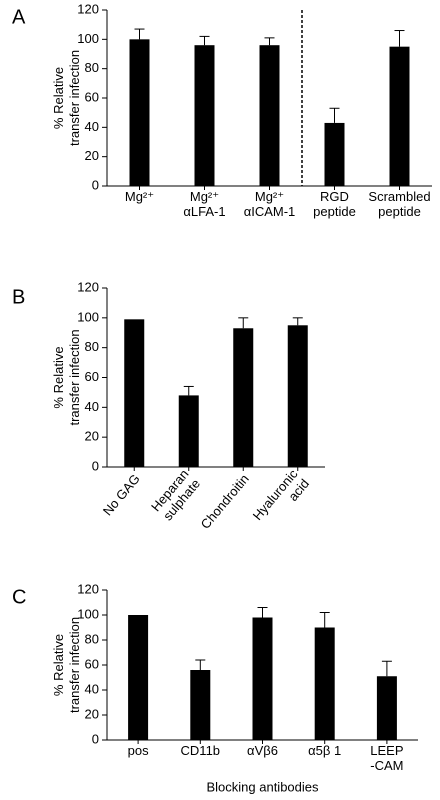  I want to click on x-tick-label-line: No GAG, so click(121, 494).